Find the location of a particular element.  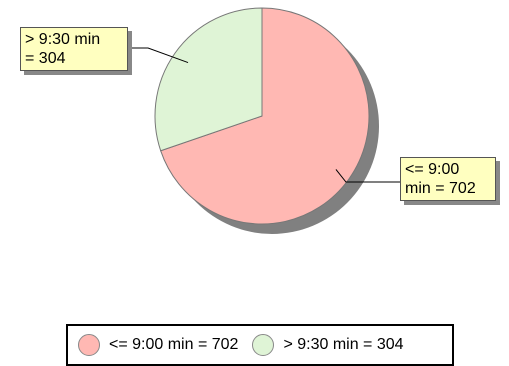

slice-callout-gt-9-30: > 9:30 min = 304 is located at coordinates (74, 49).